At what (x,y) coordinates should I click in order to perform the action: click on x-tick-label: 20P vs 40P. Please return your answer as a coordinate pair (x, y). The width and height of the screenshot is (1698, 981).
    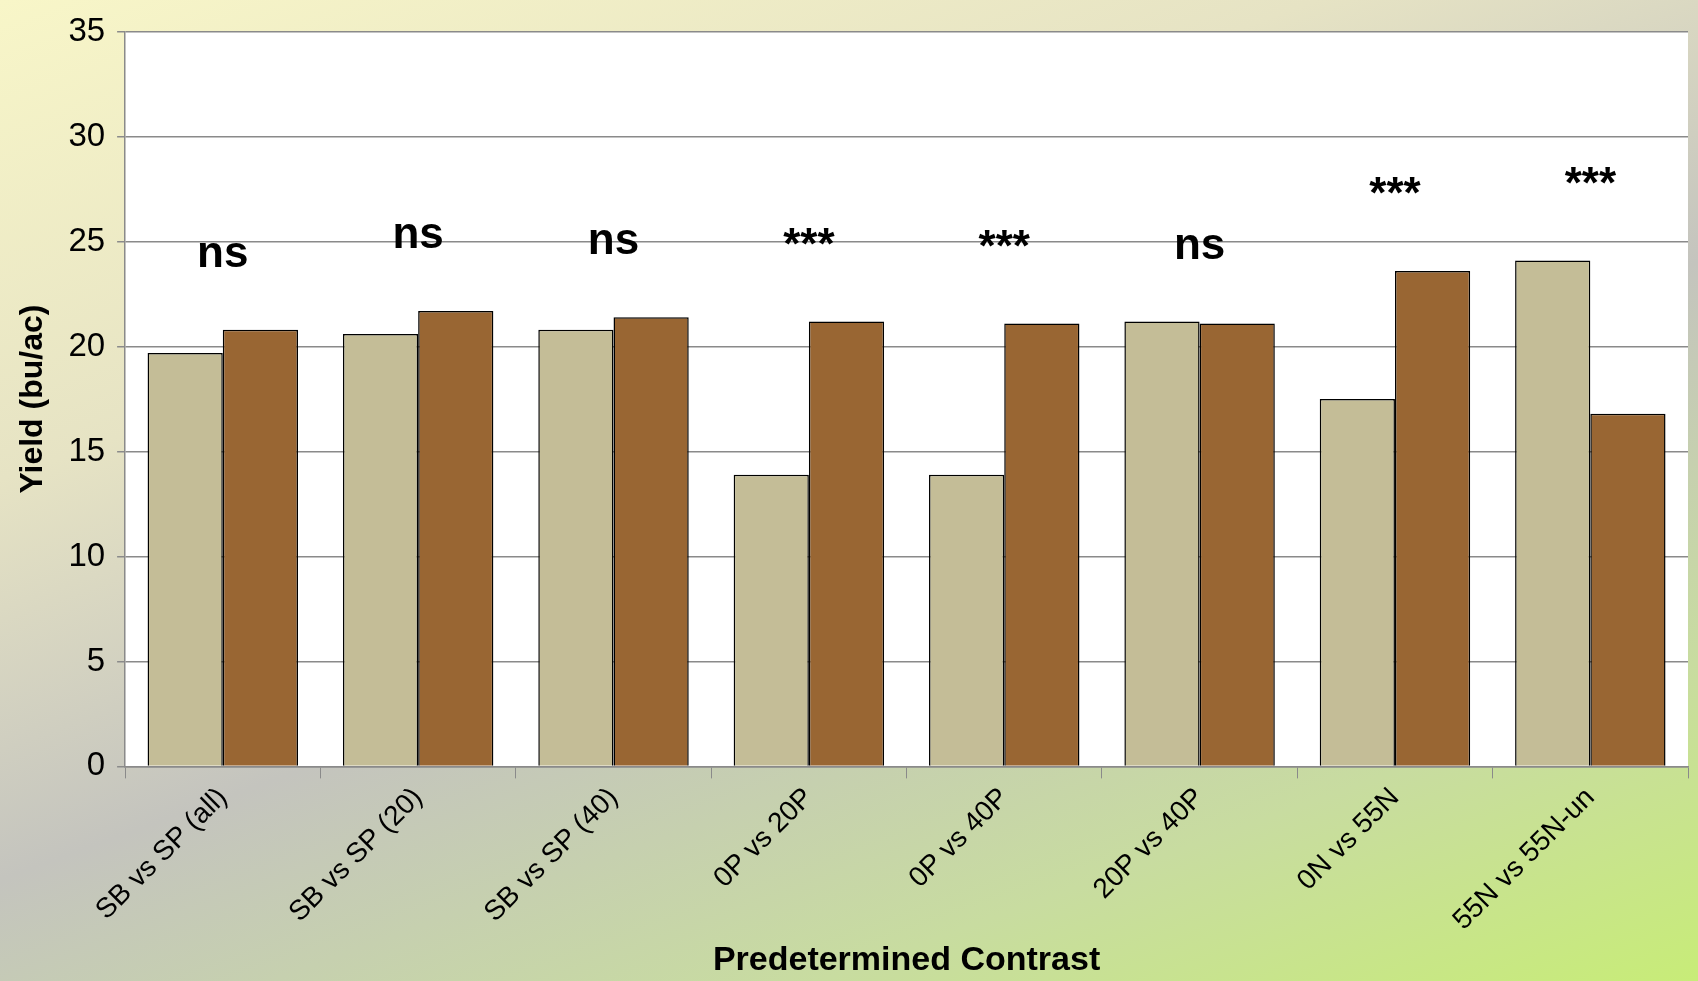
    Looking at the image, I should click on (1148, 842).